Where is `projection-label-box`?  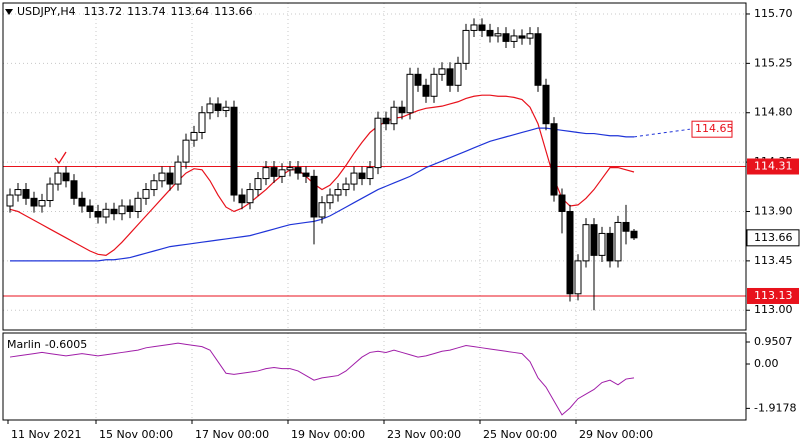 projection-label-box is located at coordinates (712, 129).